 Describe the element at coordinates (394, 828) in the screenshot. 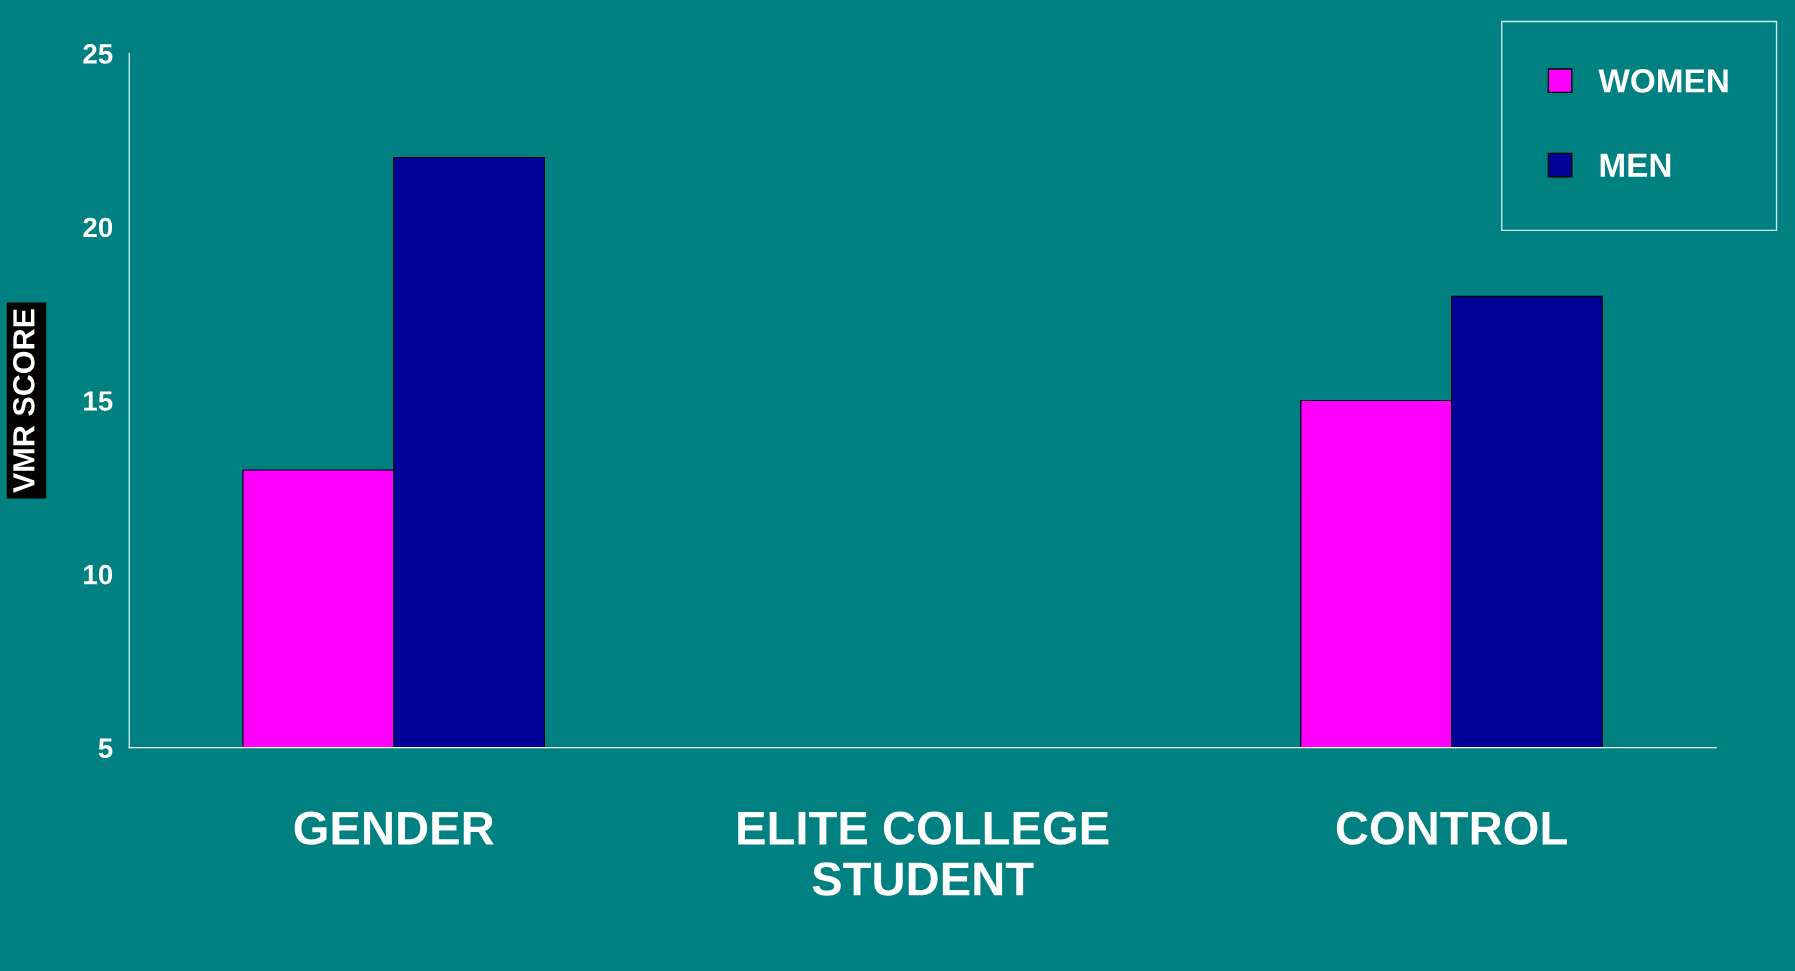

I see `x-tick-label: GENDER` at that location.